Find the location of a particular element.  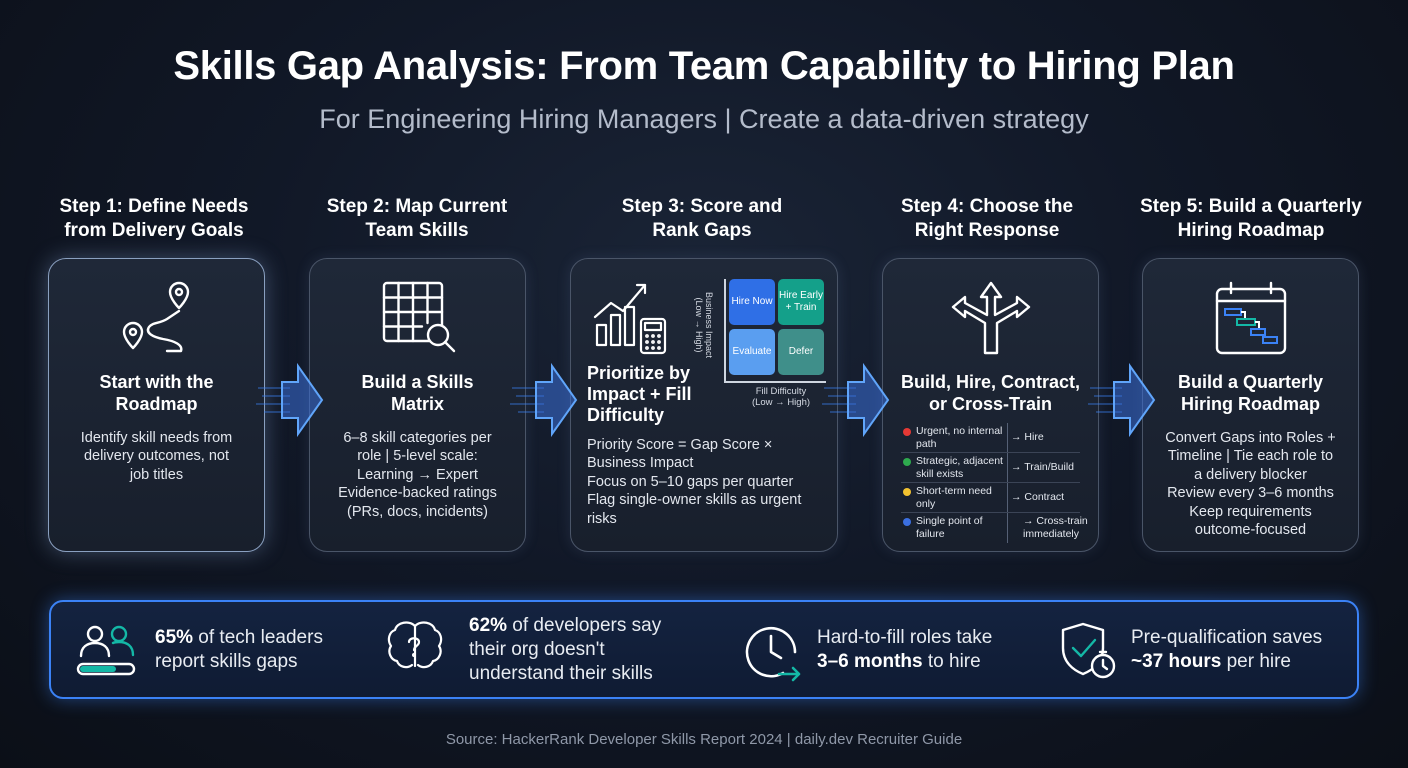

split-arrows-icon is located at coordinates (991, 318).